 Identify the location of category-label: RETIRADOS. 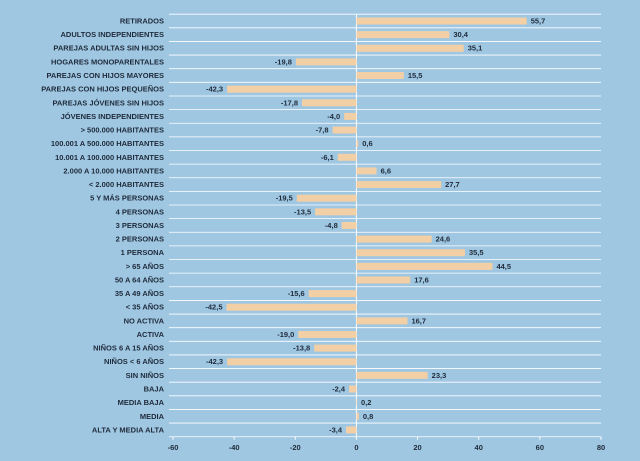
(142, 20).